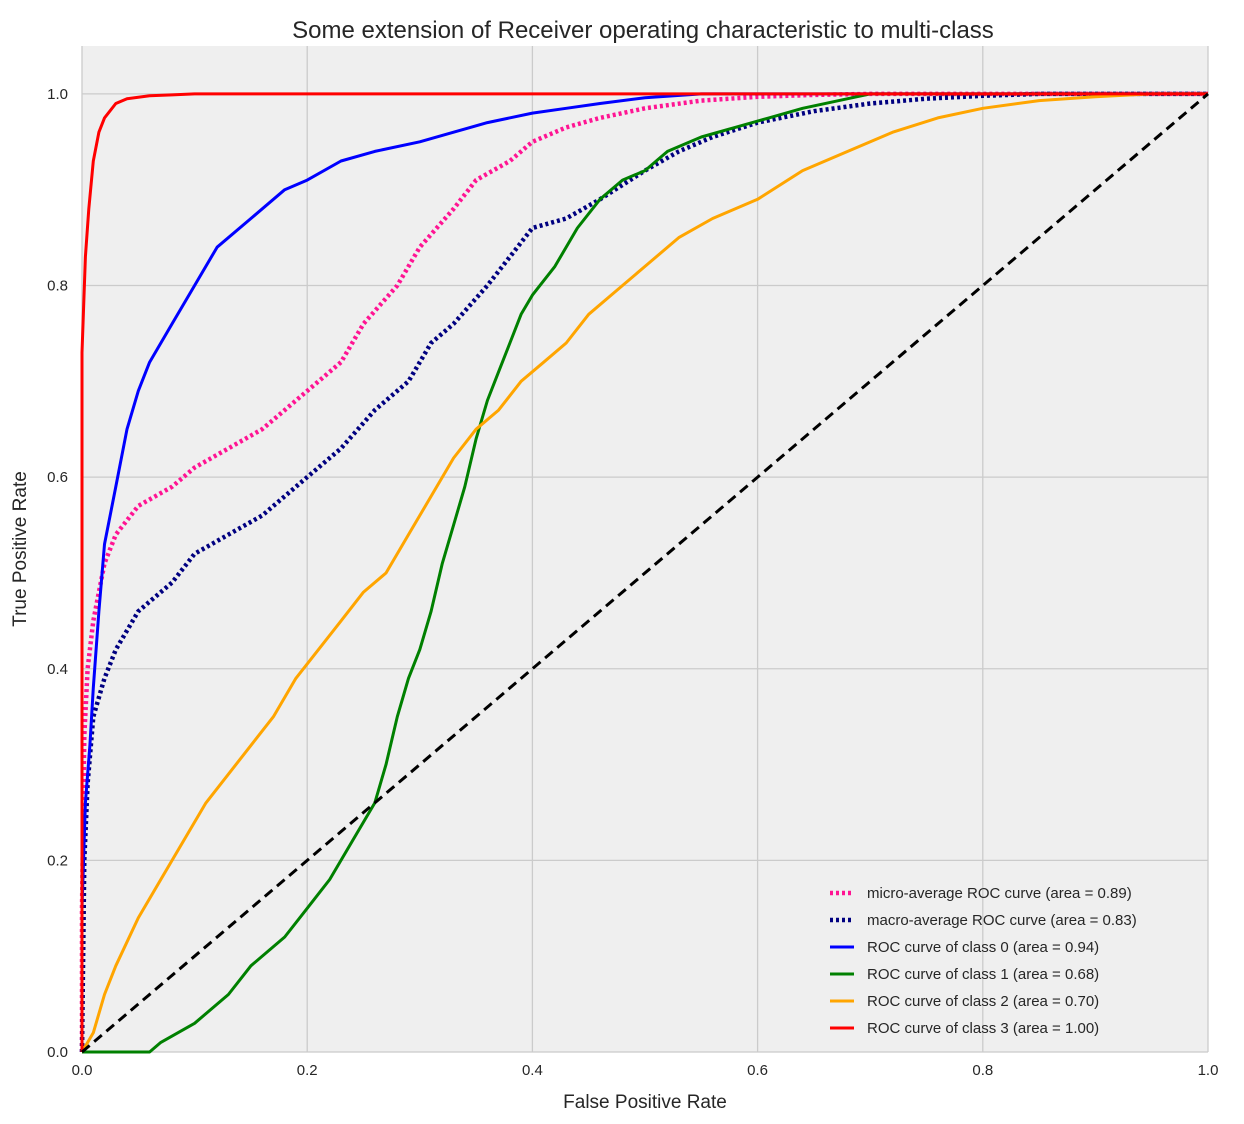 Image resolution: width=1244 pixels, height=1124 pixels. What do you see at coordinates (57, 286) in the screenshot?
I see `y-tick-label: 0.8` at bounding box center [57, 286].